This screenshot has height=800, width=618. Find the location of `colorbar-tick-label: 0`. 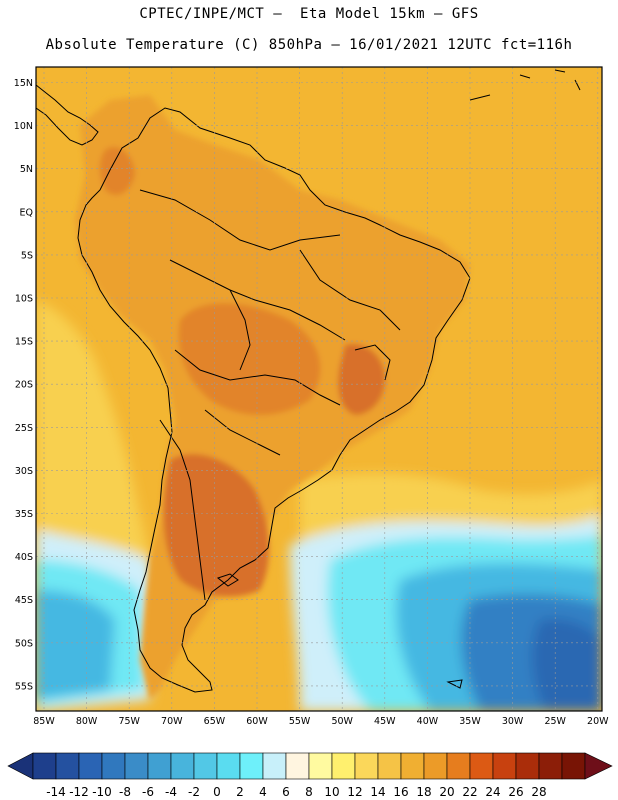

colorbar-tick-label: 0 is located at coordinates (217, 792).